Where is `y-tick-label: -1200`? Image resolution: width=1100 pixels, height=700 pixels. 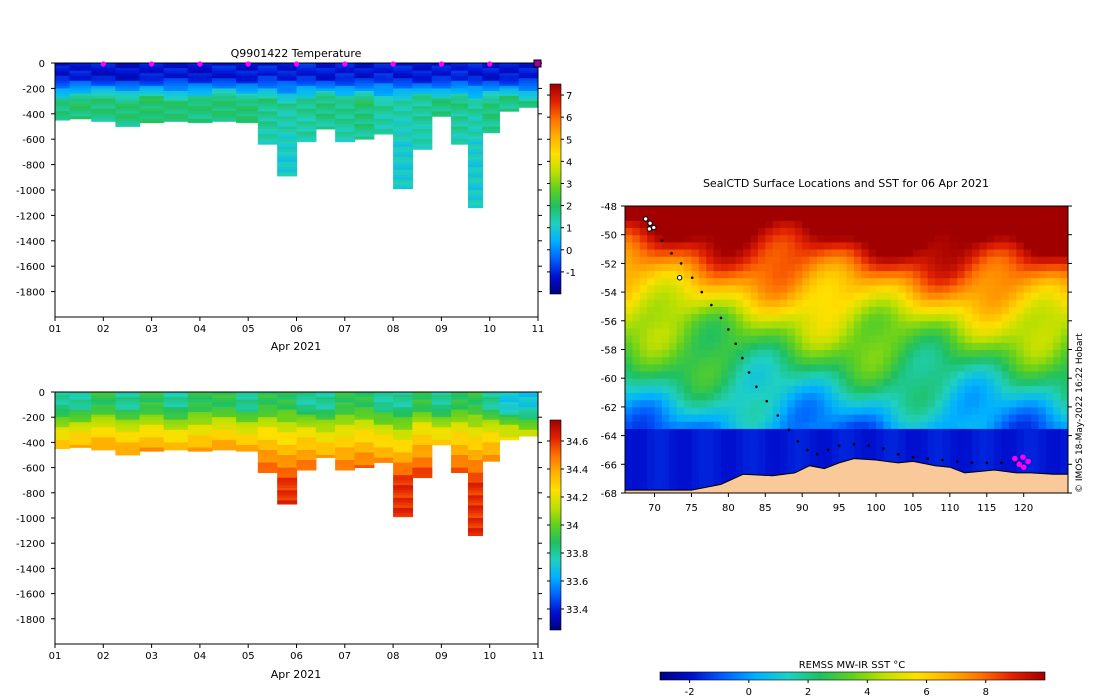 y-tick-label: -1200 is located at coordinates (30, 216).